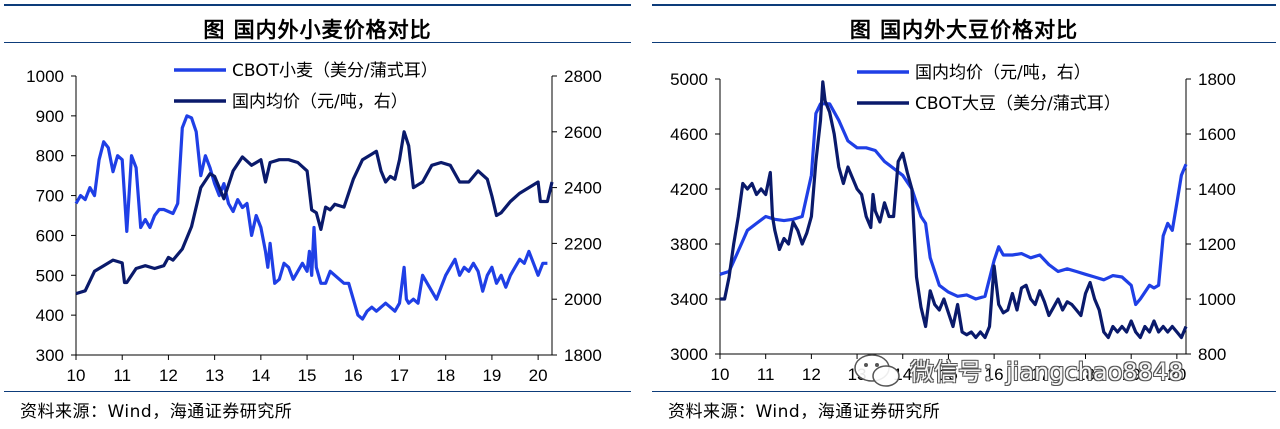 The width and height of the screenshot is (1280, 429). Describe the element at coordinates (156, 412) in the screenshot. I see `wheat-source-note: 资料来源：Wind，海通证券研究所` at that location.